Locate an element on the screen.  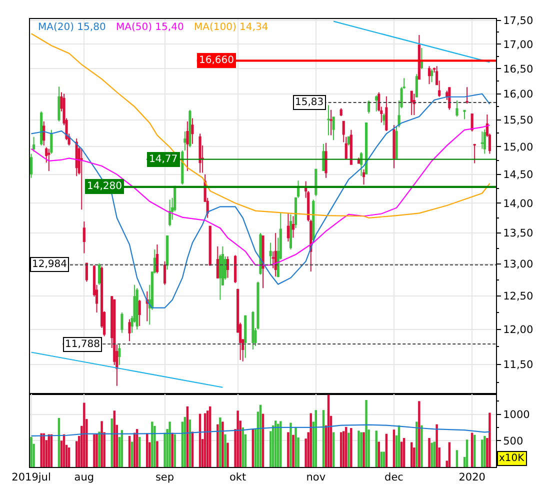
x-tick-label: 2020 is located at coordinates (472, 478).